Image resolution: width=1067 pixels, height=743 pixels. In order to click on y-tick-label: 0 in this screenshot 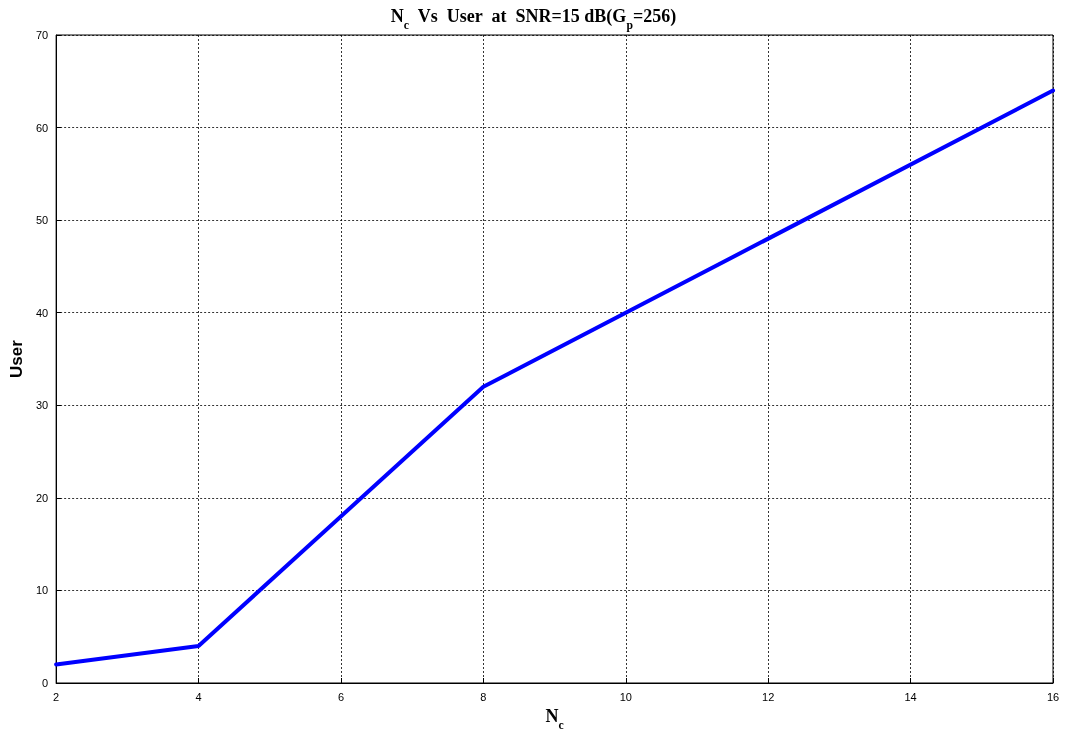, I will do `click(45, 683)`.